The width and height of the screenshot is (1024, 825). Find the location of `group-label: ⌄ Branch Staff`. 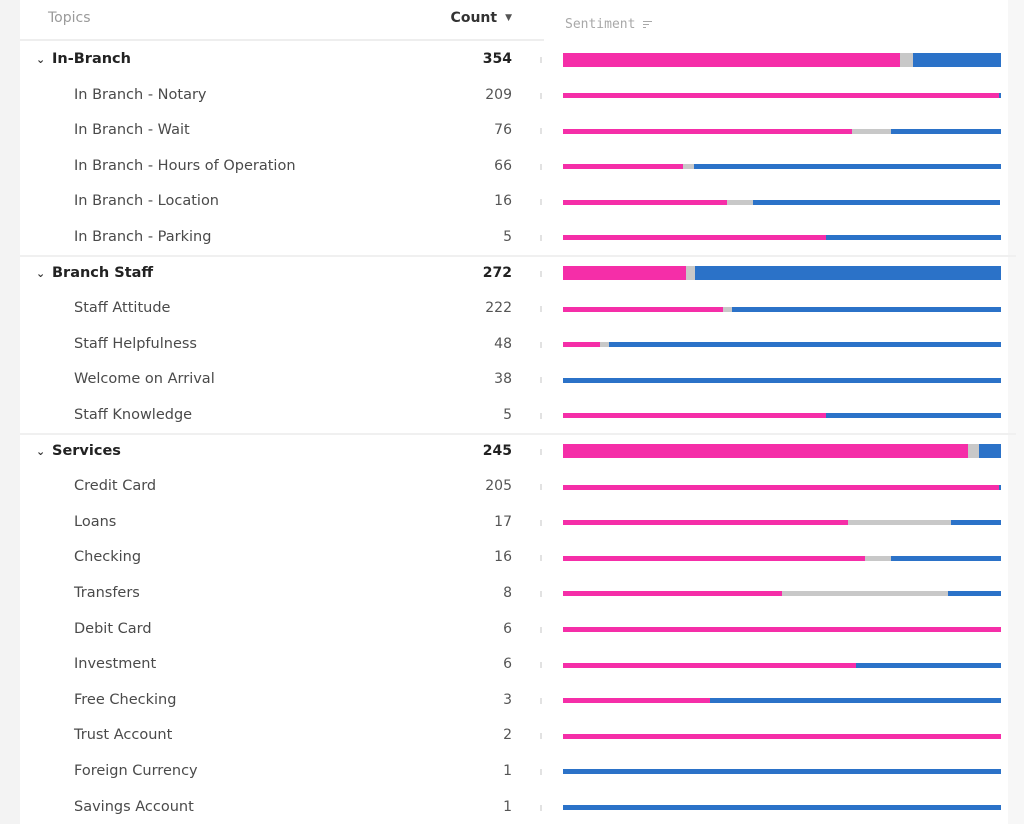

group-label: ⌄ Branch Staff is located at coordinates (94, 273).